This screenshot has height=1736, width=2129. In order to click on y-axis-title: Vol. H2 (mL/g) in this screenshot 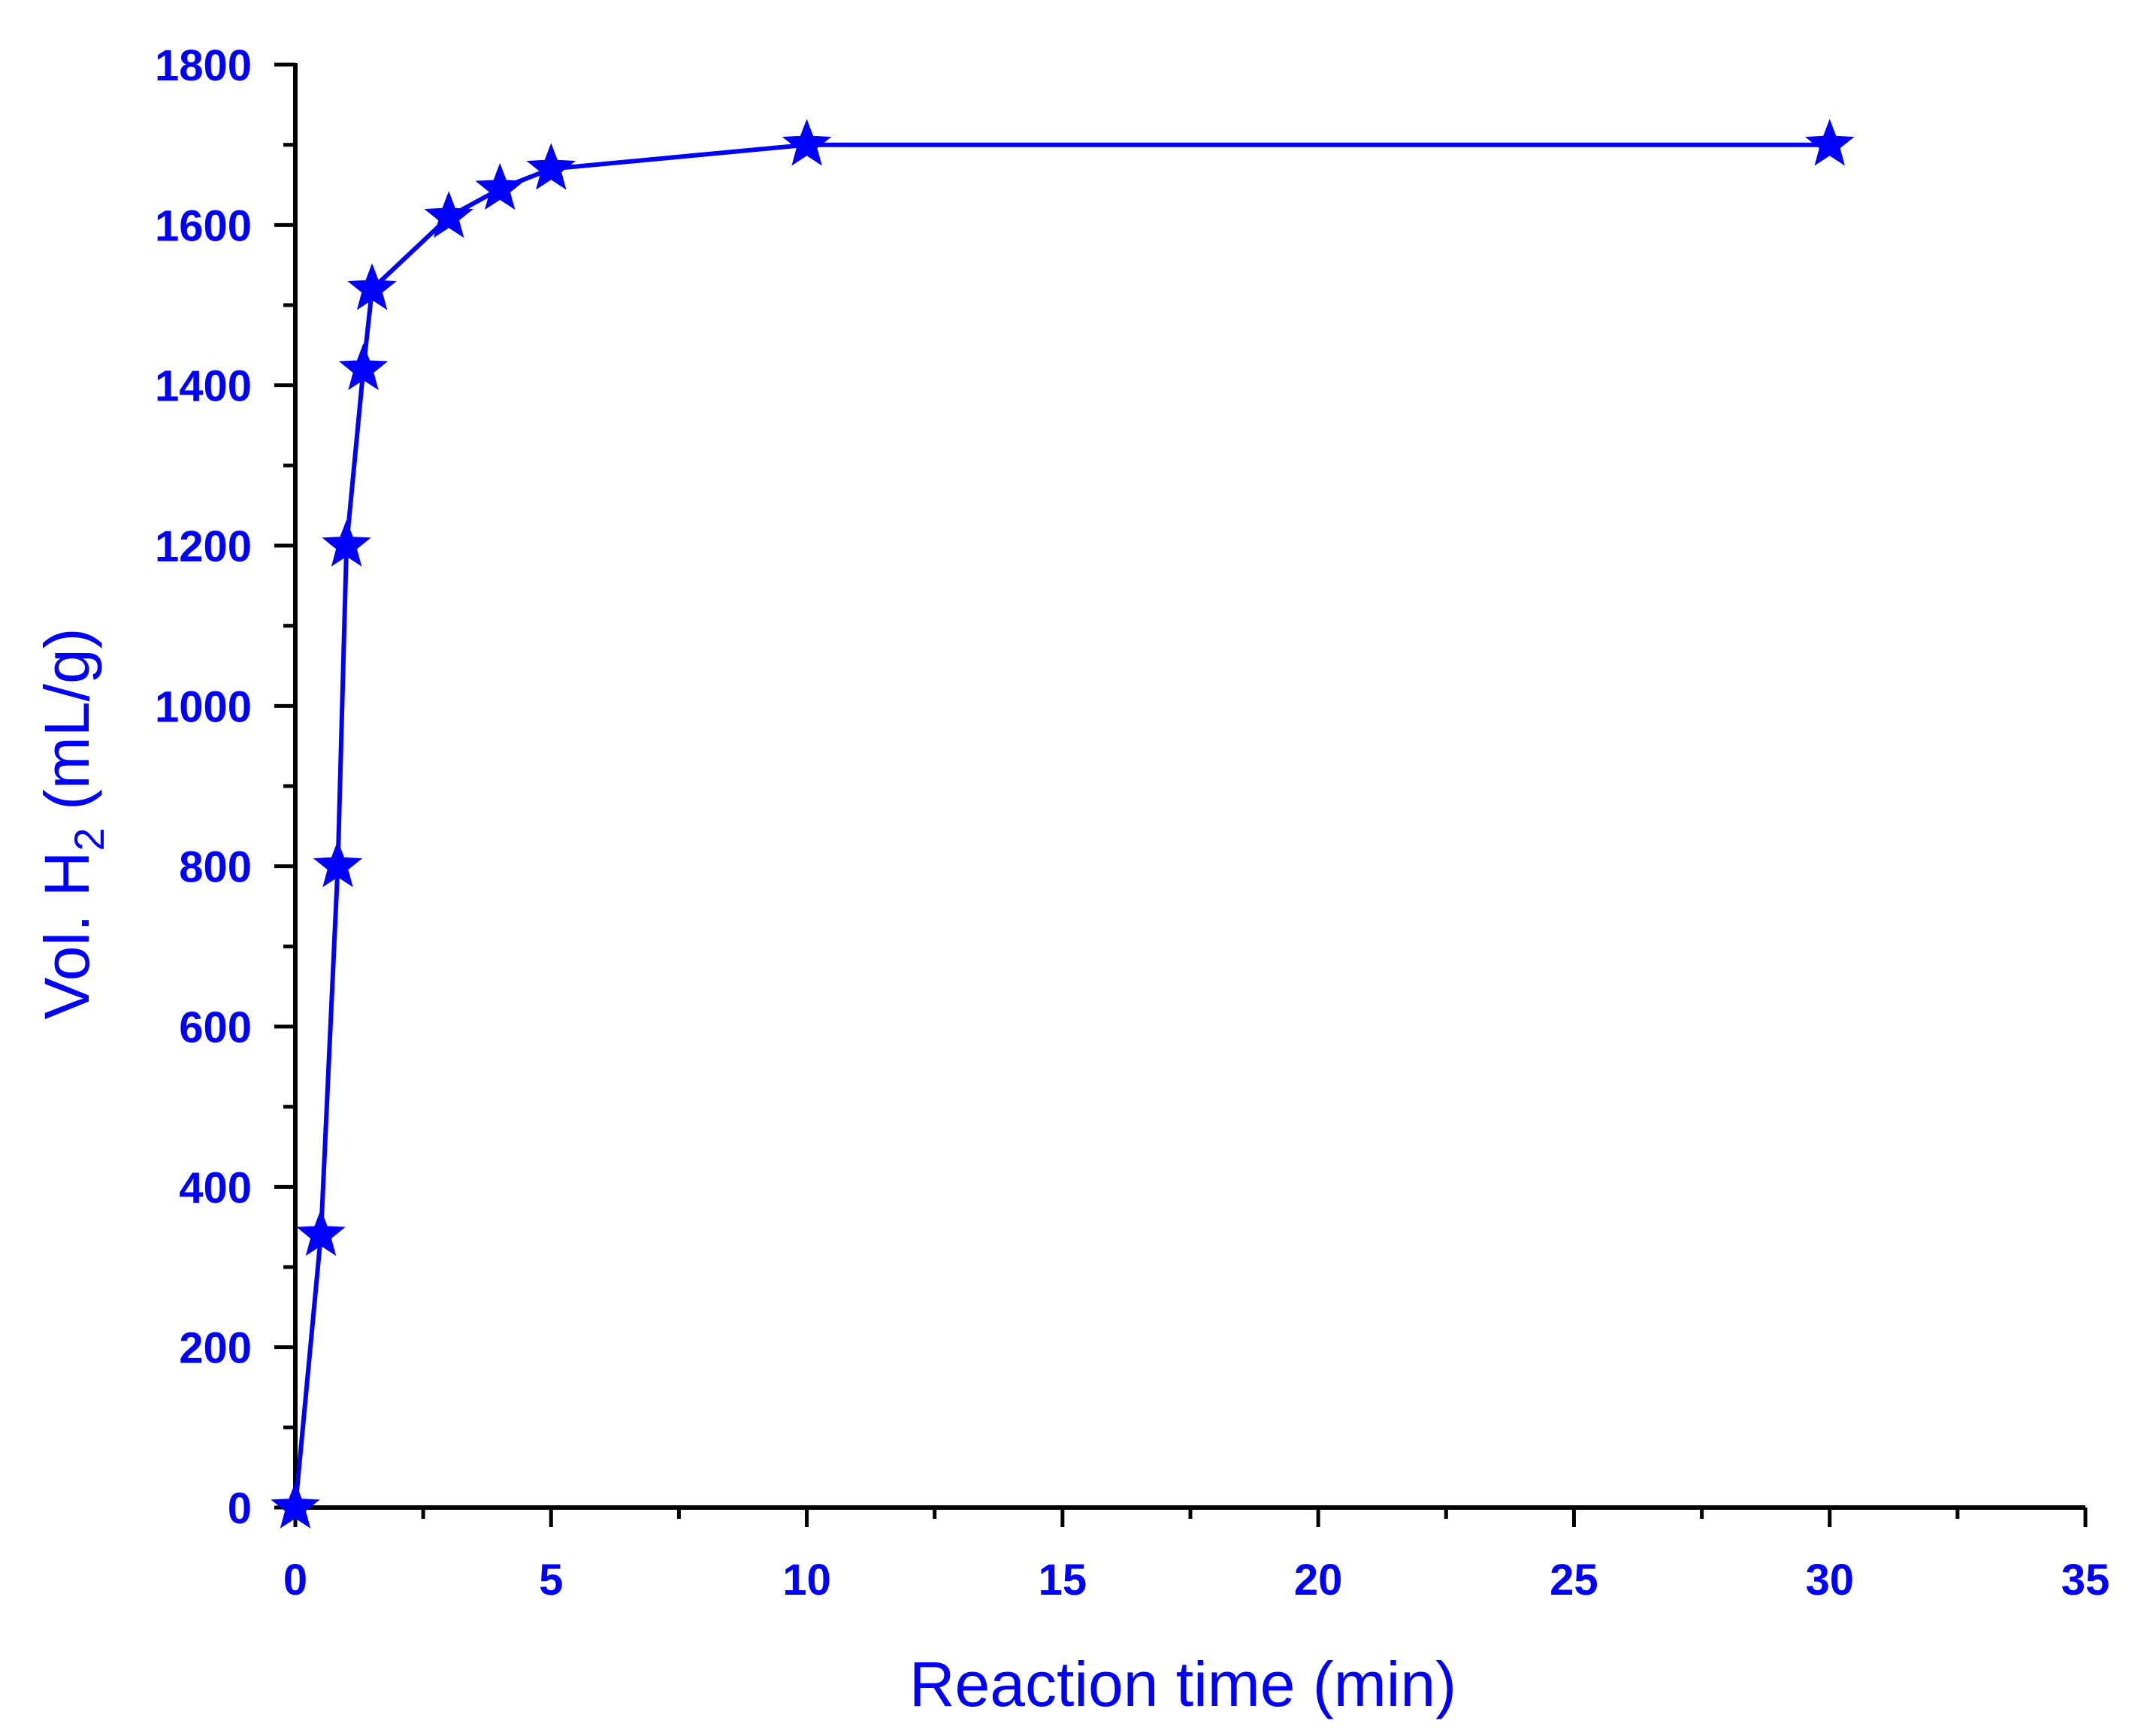, I will do `click(72, 823)`.